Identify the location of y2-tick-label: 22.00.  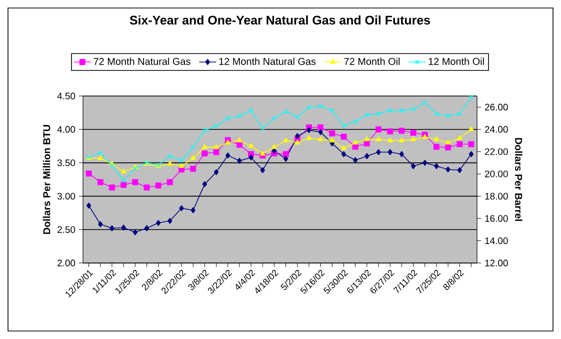
(496, 152).